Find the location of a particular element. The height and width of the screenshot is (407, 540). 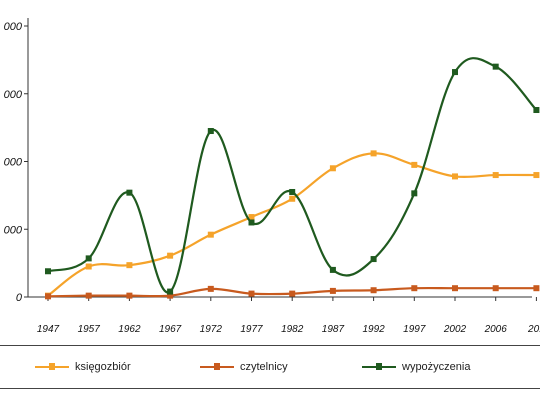

legend-label-czytelnicy: czytelnicy is located at coordinates (264, 367).